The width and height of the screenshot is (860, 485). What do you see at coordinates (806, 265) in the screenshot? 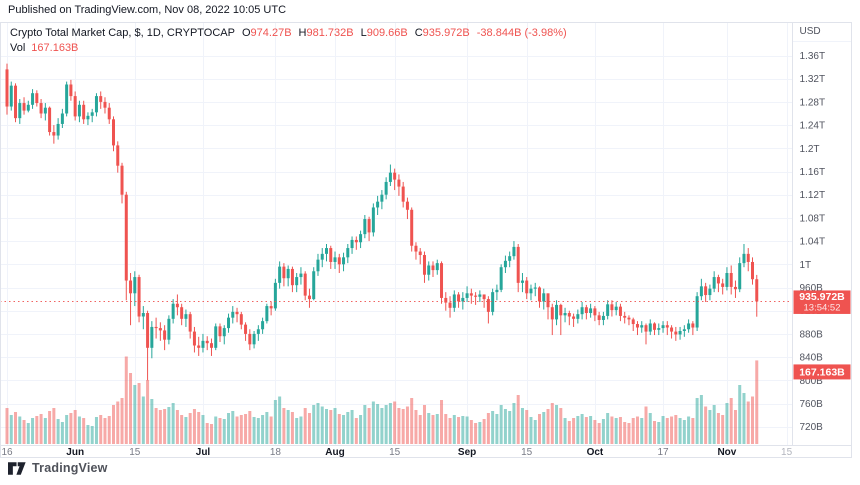
I see `svg-text: 1T` at bounding box center [806, 265].